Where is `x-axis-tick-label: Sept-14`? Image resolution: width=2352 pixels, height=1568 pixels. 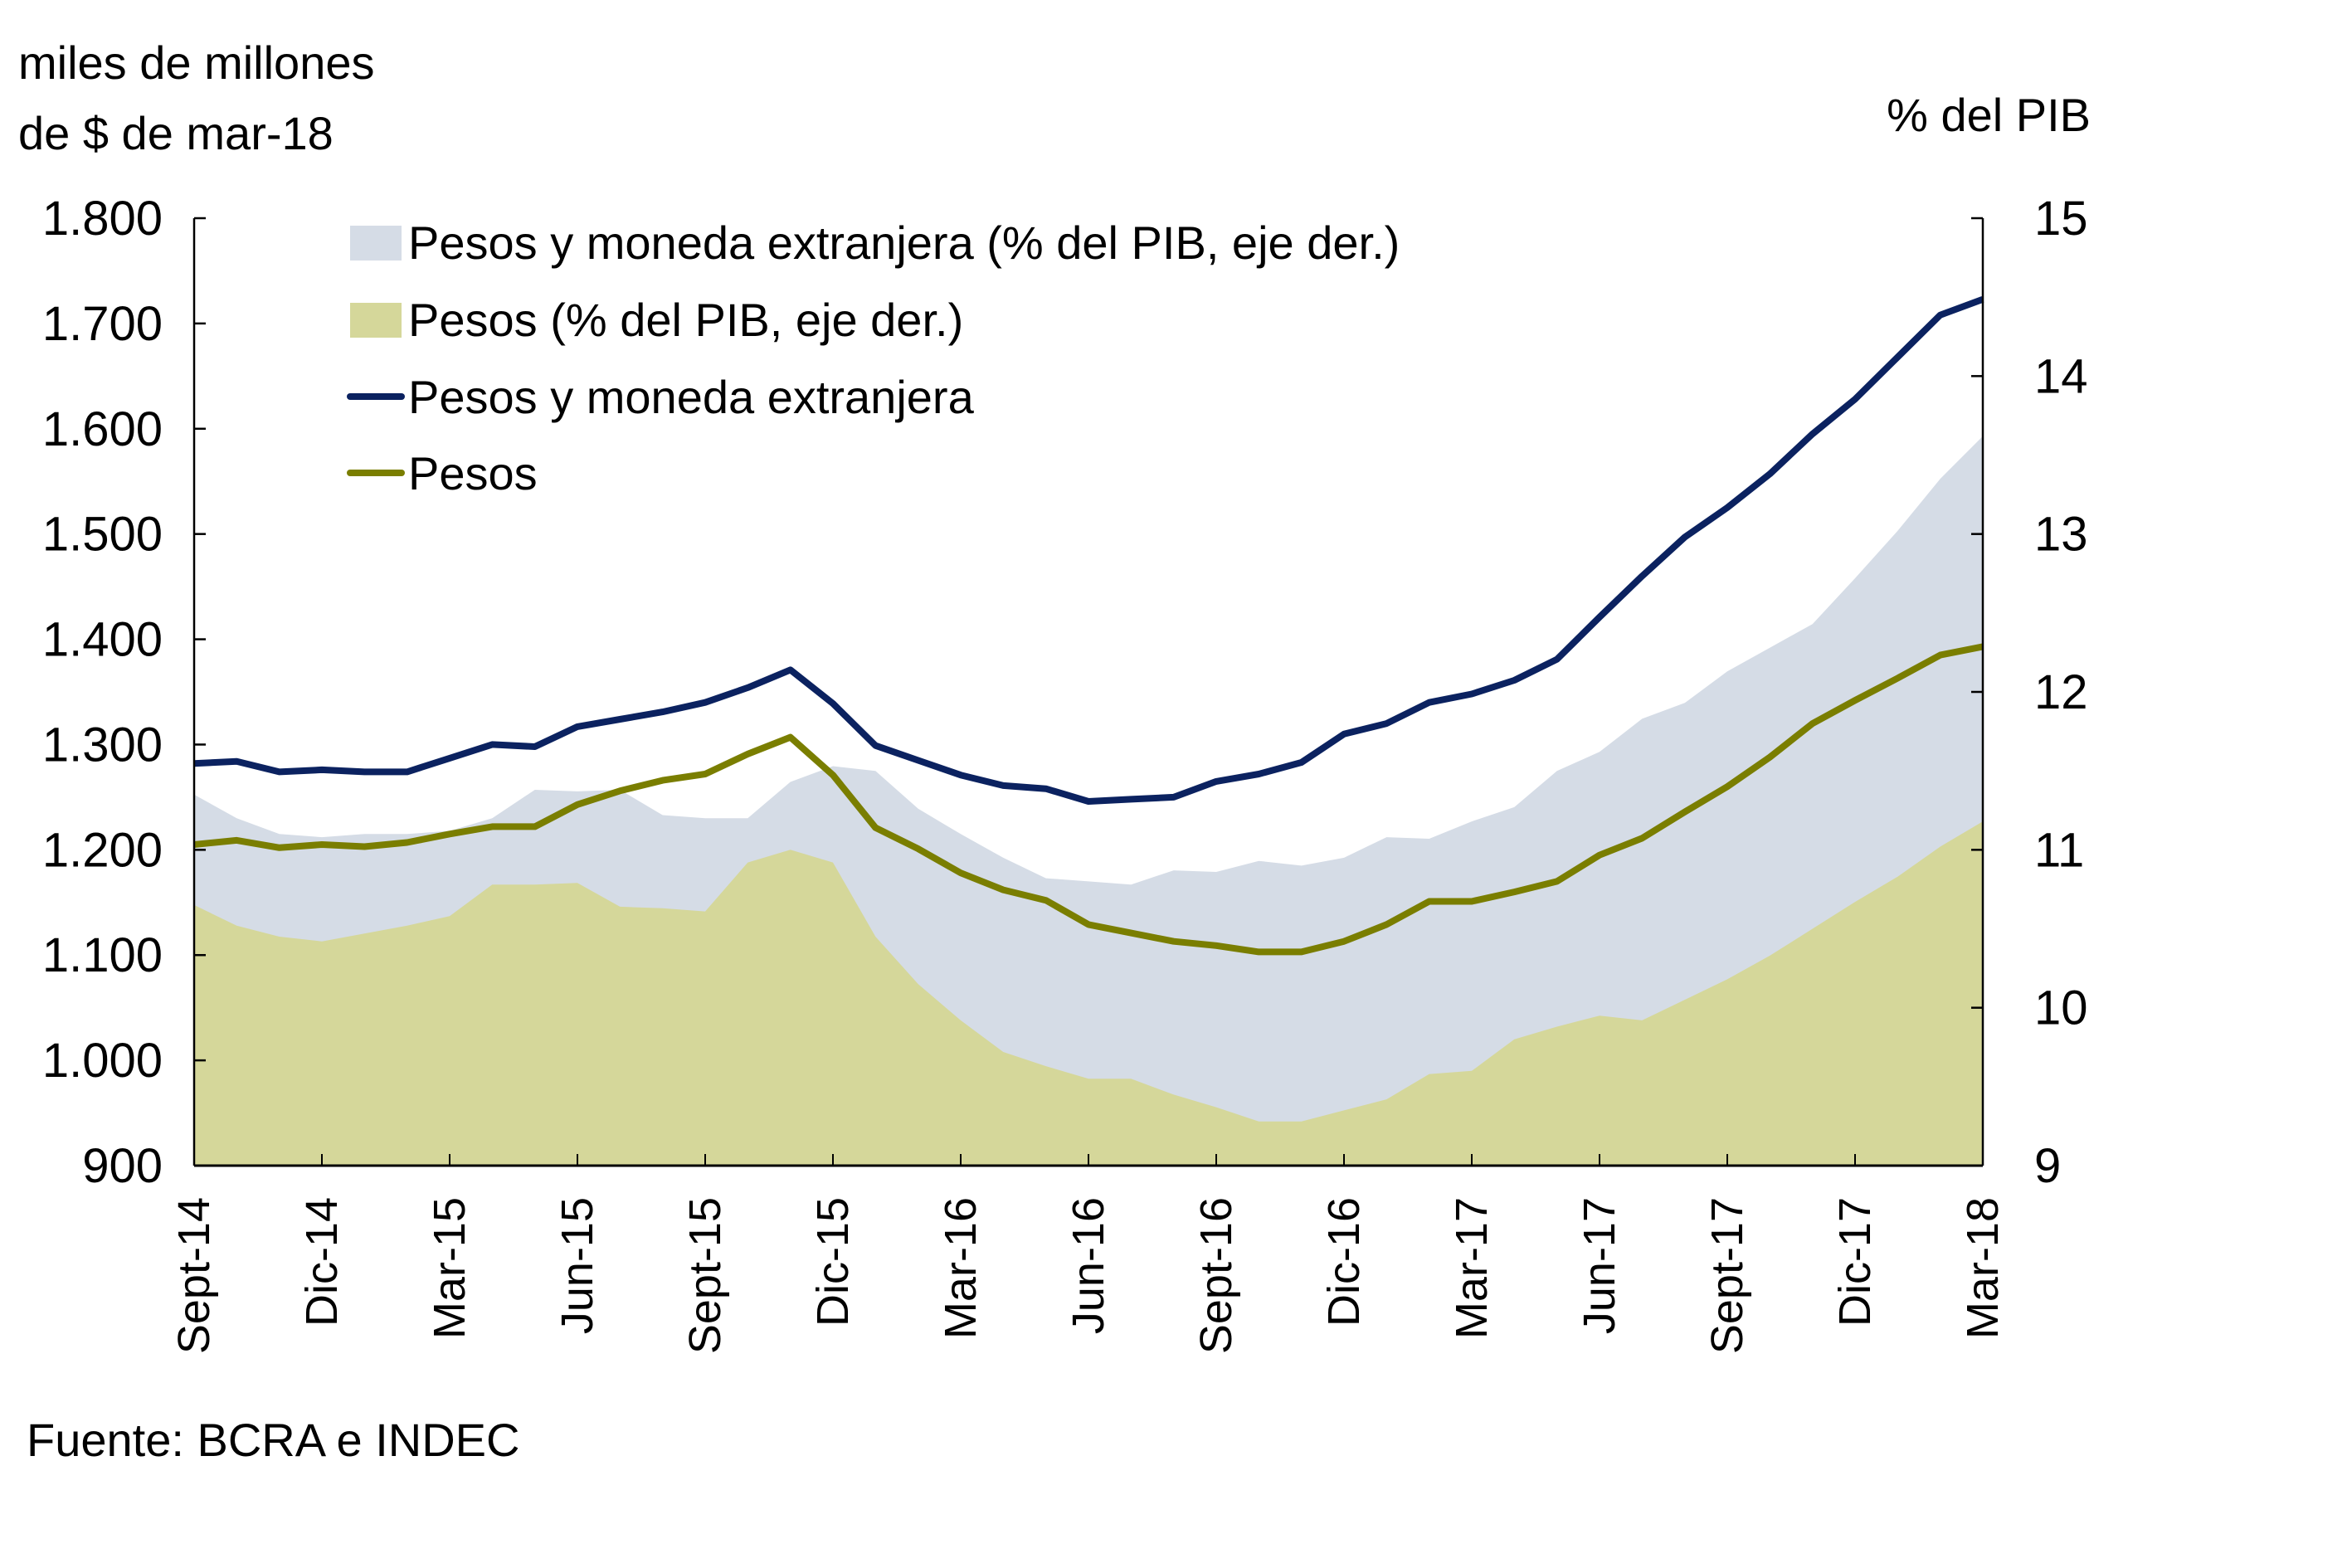
x-axis-tick-label: Sept-14 is located at coordinates (194, 1275).